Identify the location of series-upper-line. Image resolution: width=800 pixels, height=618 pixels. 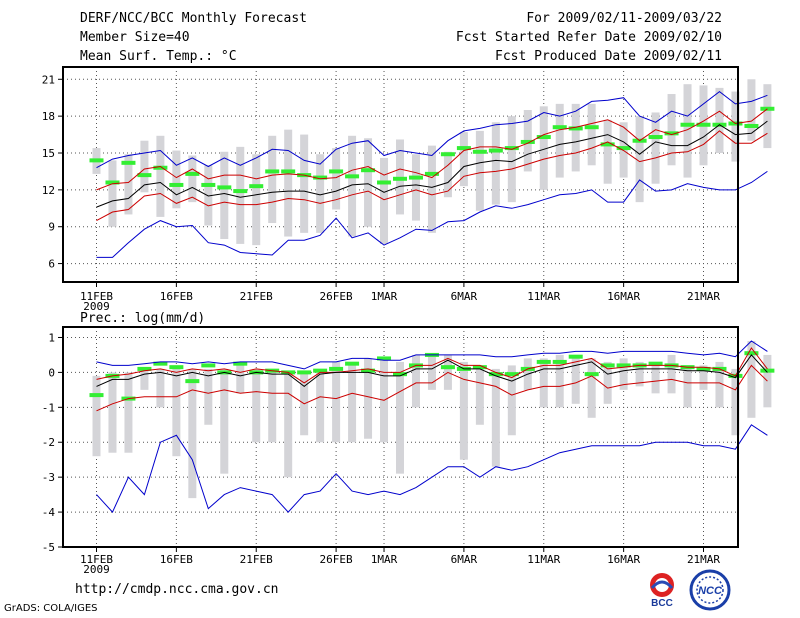
(432, 365).